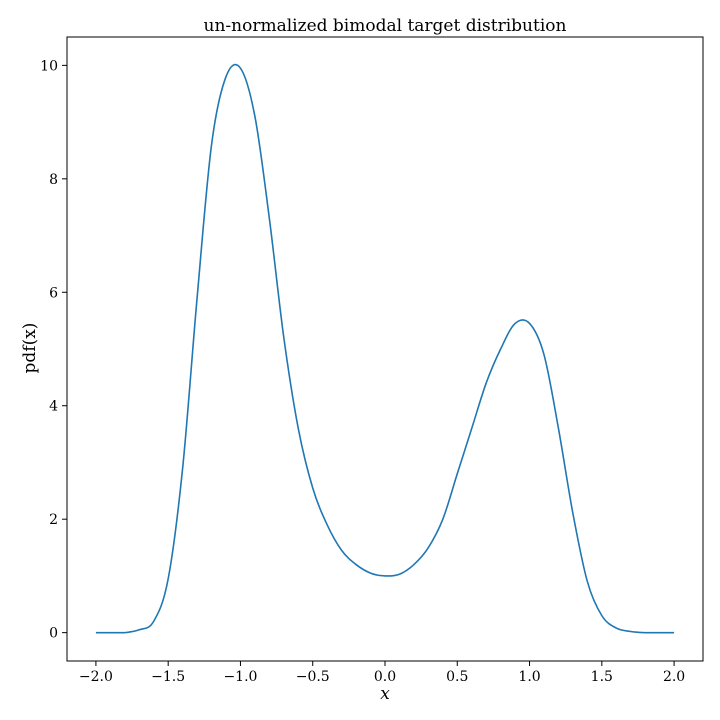 Image resolution: width=720 pixels, height=720 pixels. I want to click on x-tick-label: 1.5, so click(602, 677).